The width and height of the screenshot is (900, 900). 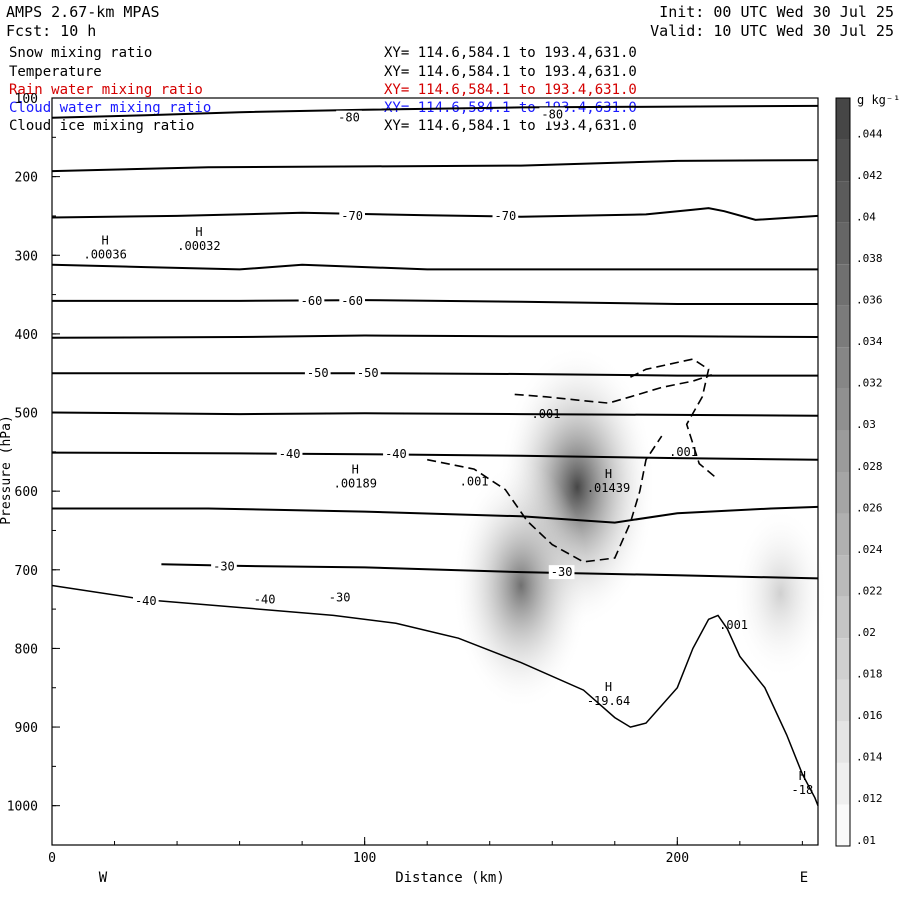 What do you see at coordinates (364, 858) in the screenshot?
I see `x-tick-label: 100` at bounding box center [364, 858].